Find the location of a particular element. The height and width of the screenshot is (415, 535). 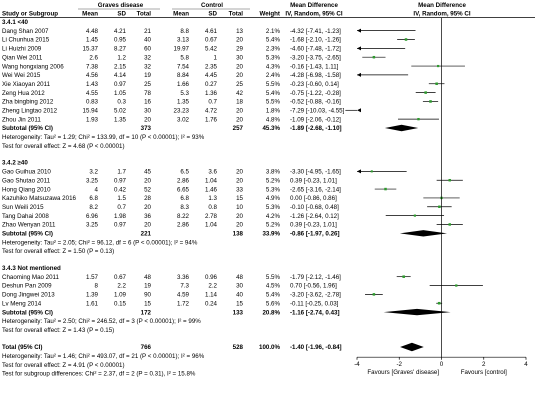

mean1-cell: 4 is located at coordinates (97, 189).